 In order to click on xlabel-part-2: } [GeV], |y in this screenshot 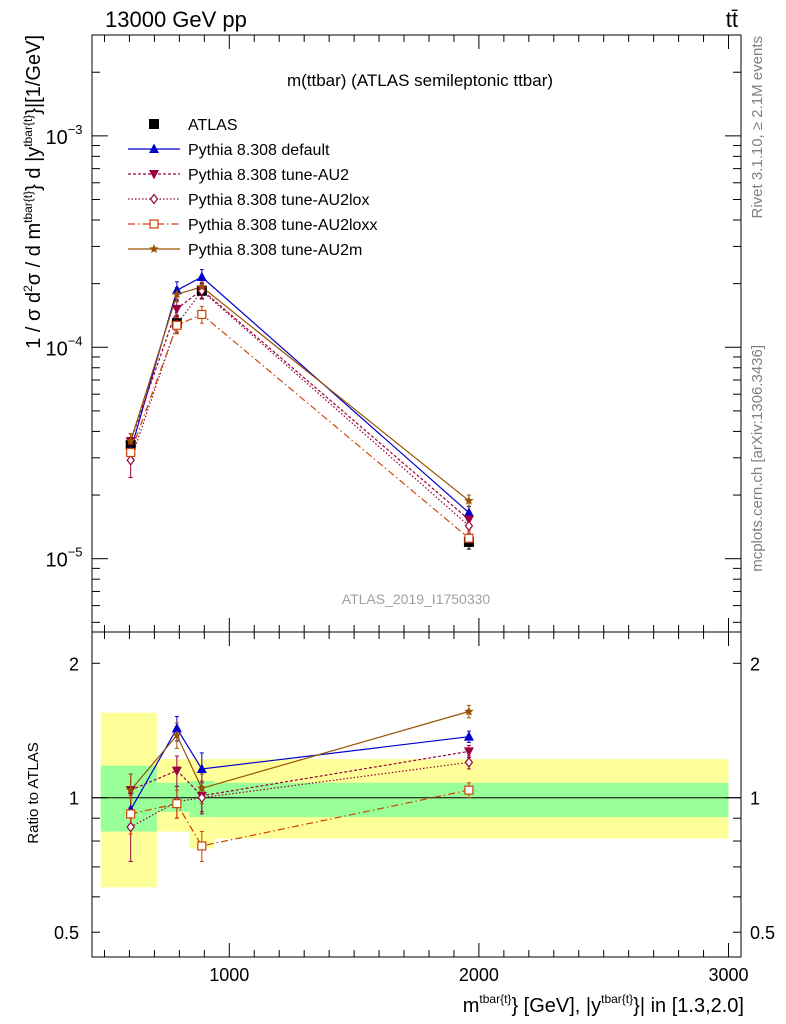, I will do `click(556, 1006)`.